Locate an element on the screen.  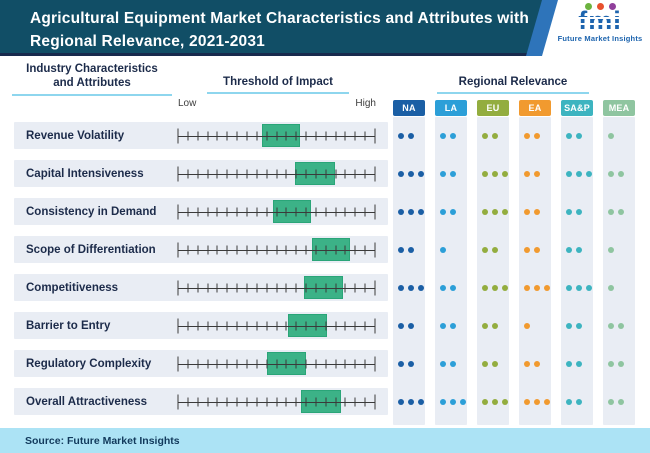
row-label: Competitiveness is located at coordinates (72, 287).